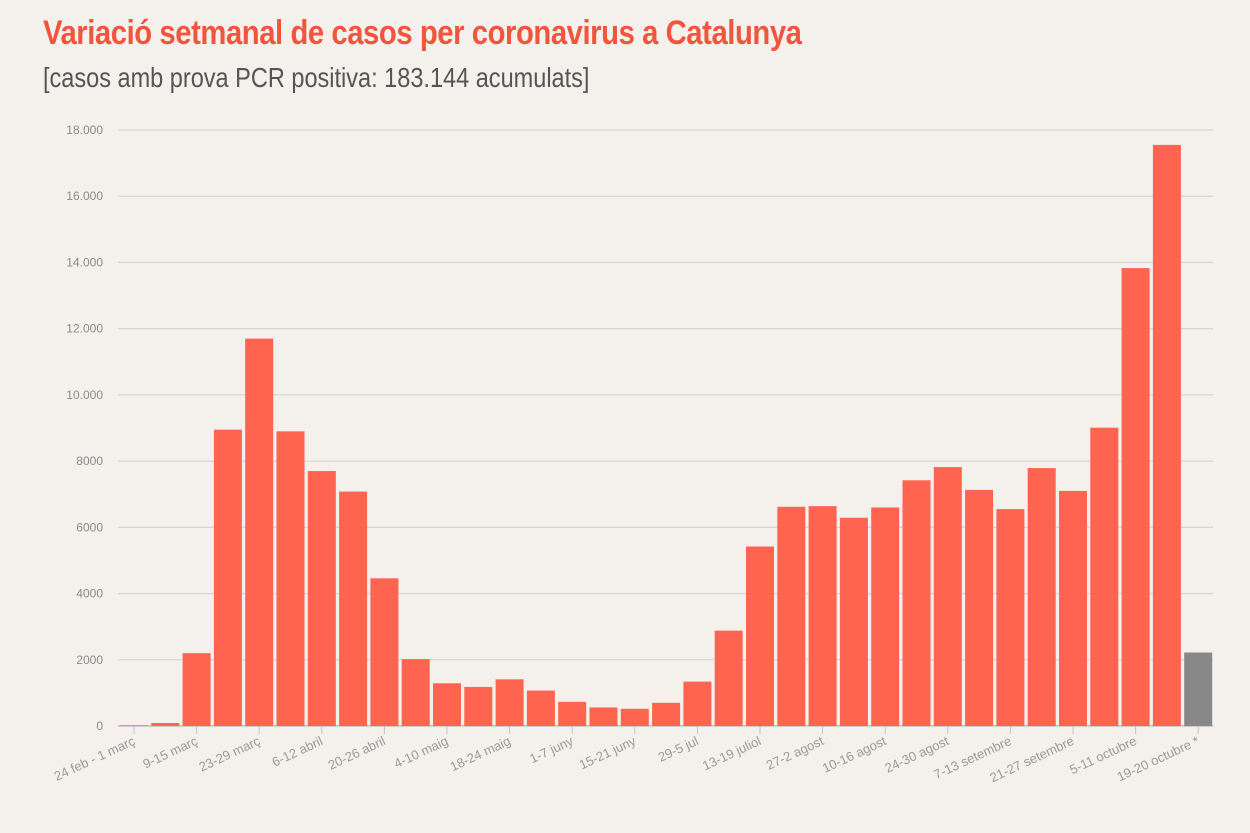  I want to click on y-tick-label: 2000, so click(89, 660).